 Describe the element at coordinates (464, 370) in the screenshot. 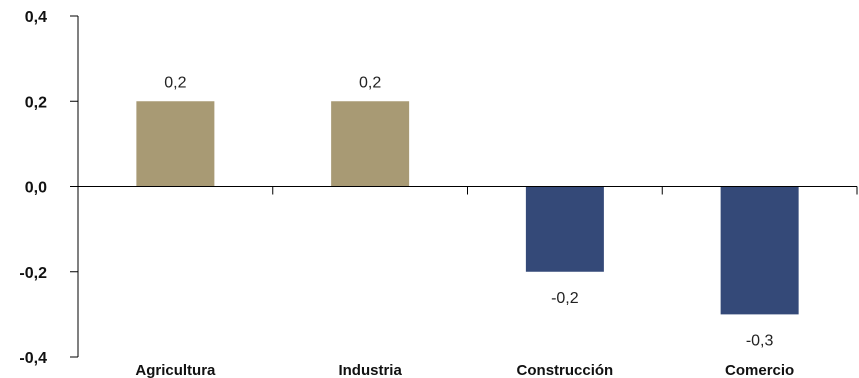

I see `x-axis-categories: Agricultura Industria Construcción Comercio` at that location.